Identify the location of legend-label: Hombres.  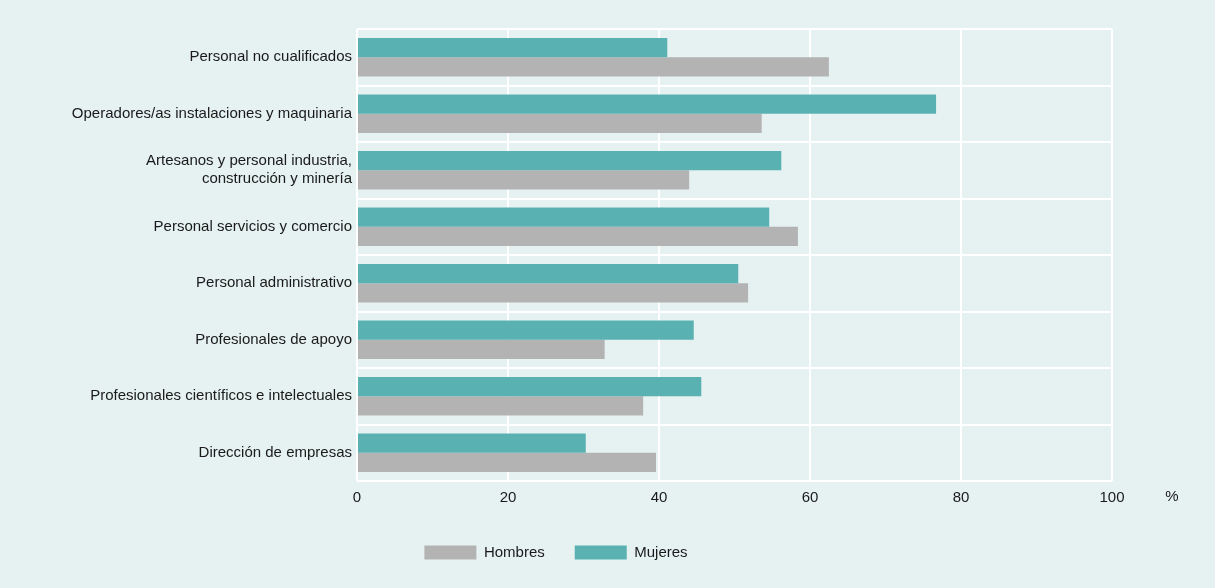
(514, 551).